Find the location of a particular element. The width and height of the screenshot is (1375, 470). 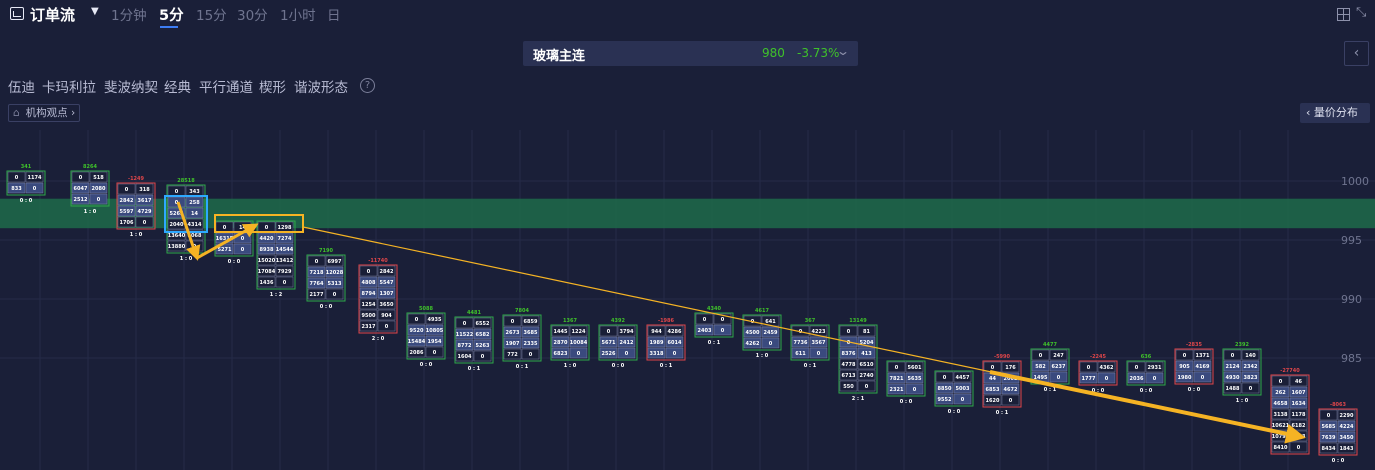

stock-name: 玻璃主连 is located at coordinates (559, 56).